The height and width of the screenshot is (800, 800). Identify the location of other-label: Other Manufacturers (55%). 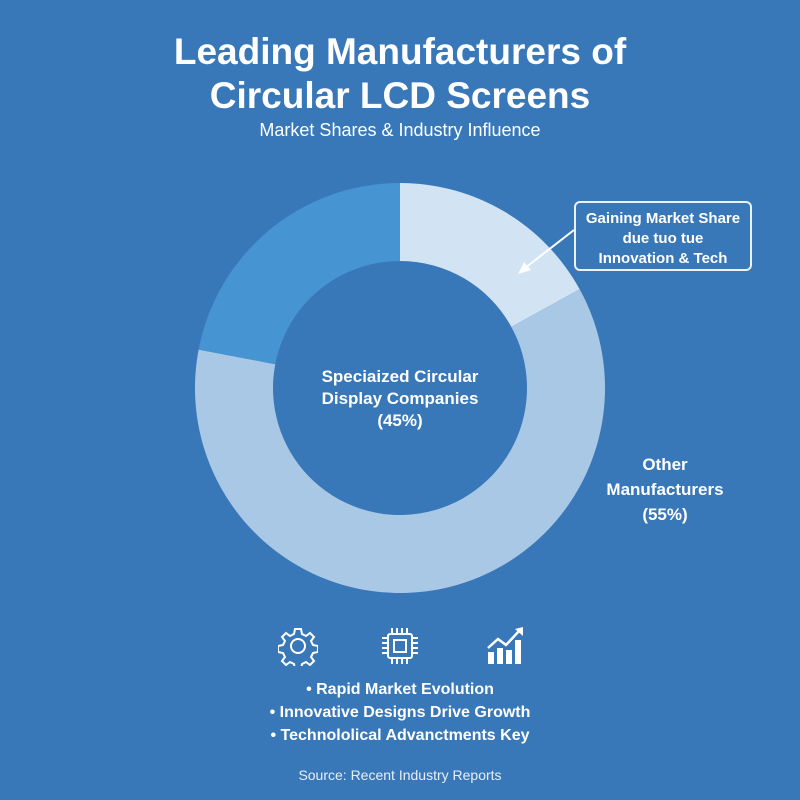
(665, 489).